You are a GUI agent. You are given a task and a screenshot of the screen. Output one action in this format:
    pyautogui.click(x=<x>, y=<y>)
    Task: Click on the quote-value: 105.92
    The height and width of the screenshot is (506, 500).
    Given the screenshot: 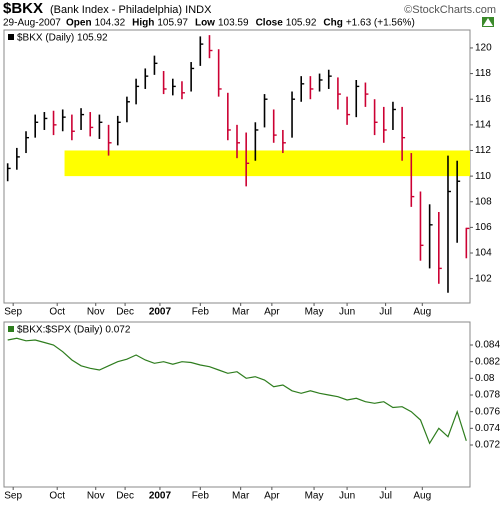 What is the action you would take?
    pyautogui.click(x=301, y=23)
    